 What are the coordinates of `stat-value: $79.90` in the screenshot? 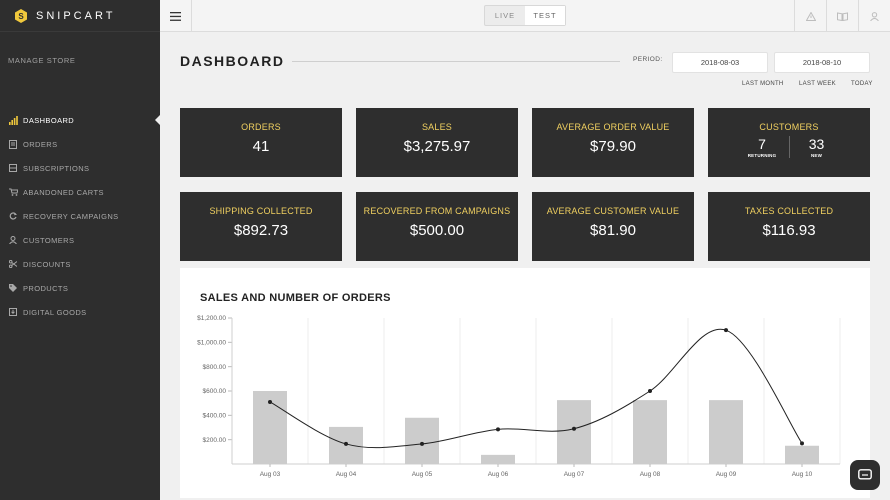 It's located at (613, 146).